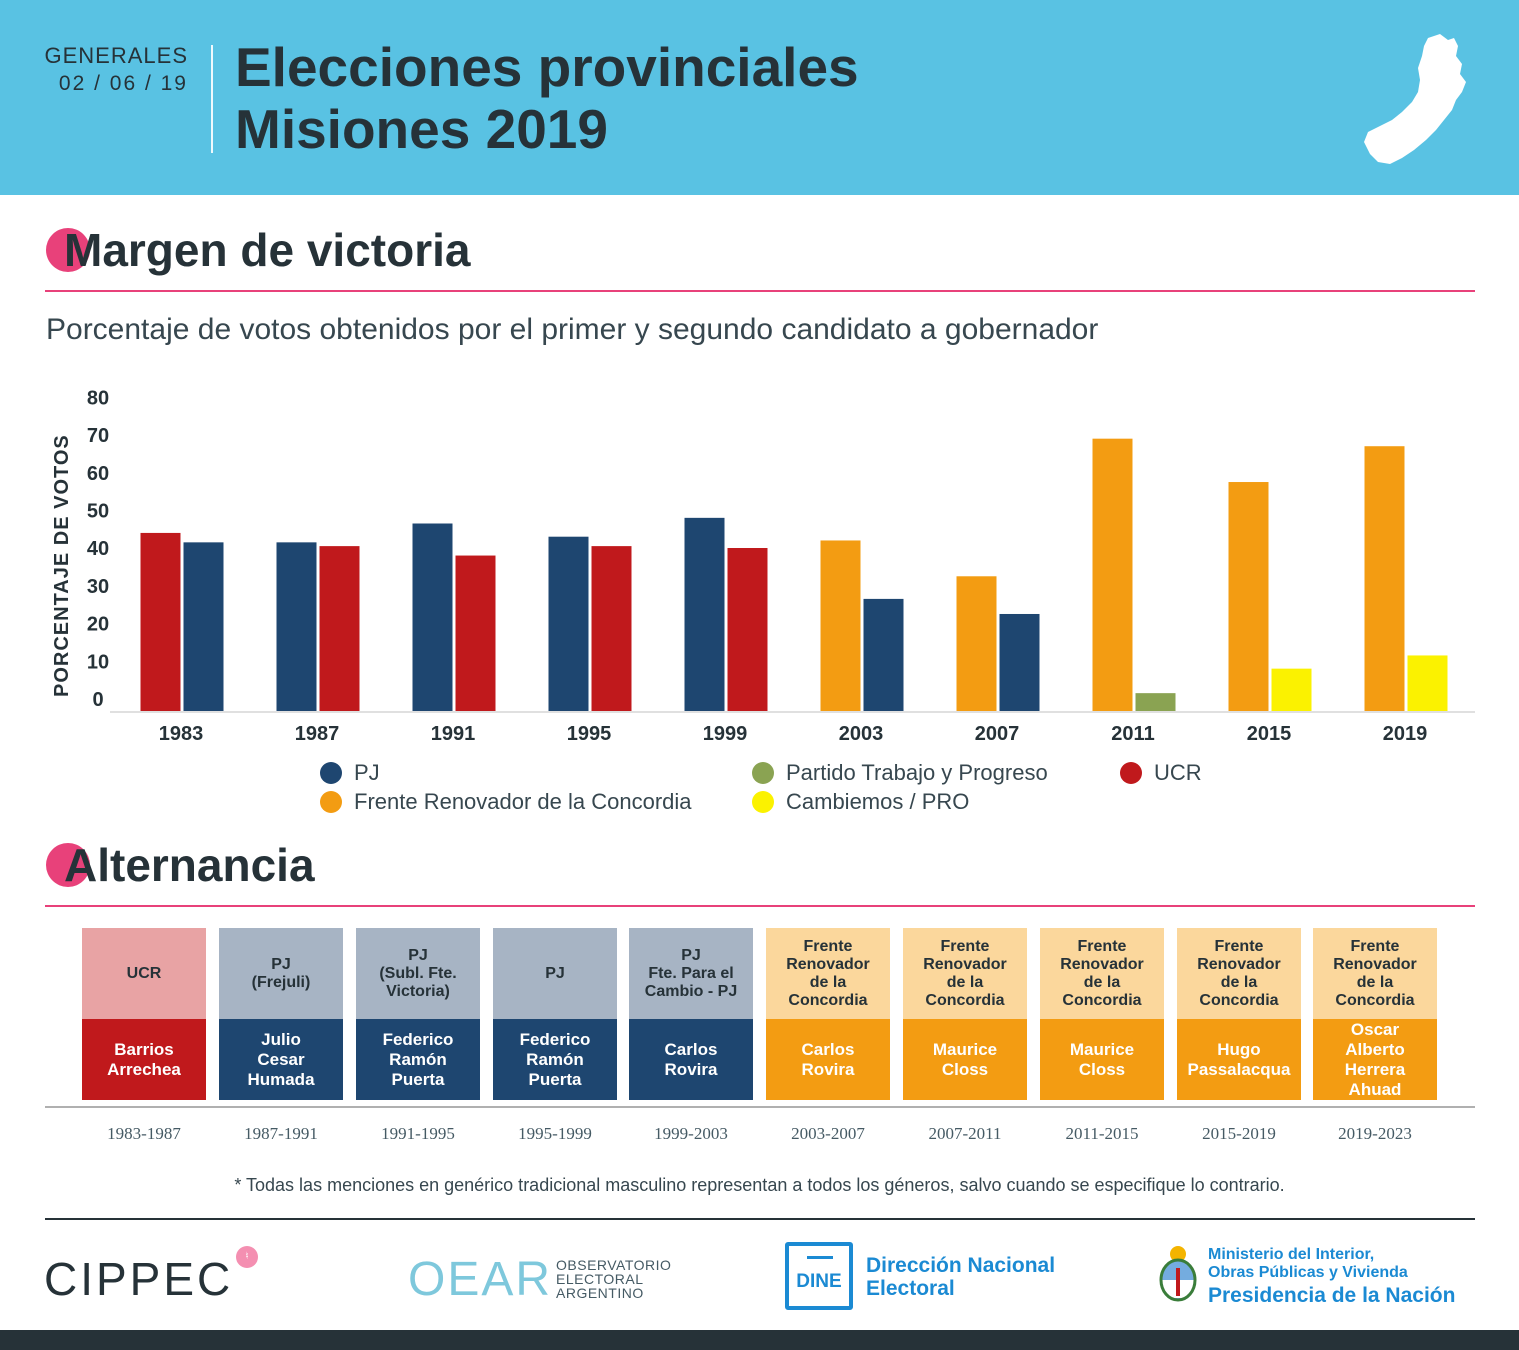  What do you see at coordinates (555, 973) in the screenshot?
I see `term-party: PJ` at bounding box center [555, 973].